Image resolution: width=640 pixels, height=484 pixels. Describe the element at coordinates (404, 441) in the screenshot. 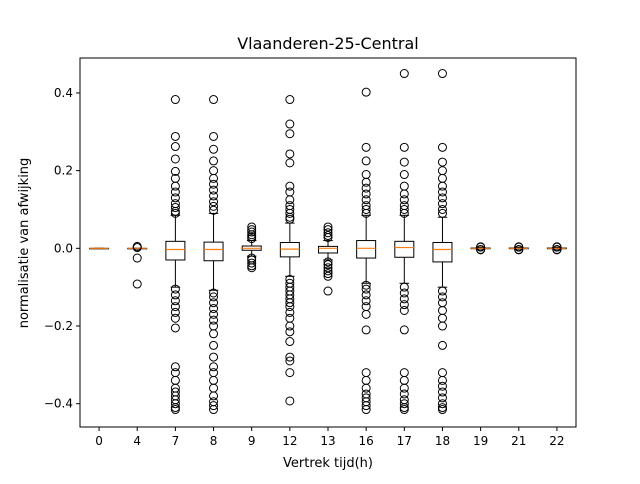

I see `x-tick-label: 17` at that location.